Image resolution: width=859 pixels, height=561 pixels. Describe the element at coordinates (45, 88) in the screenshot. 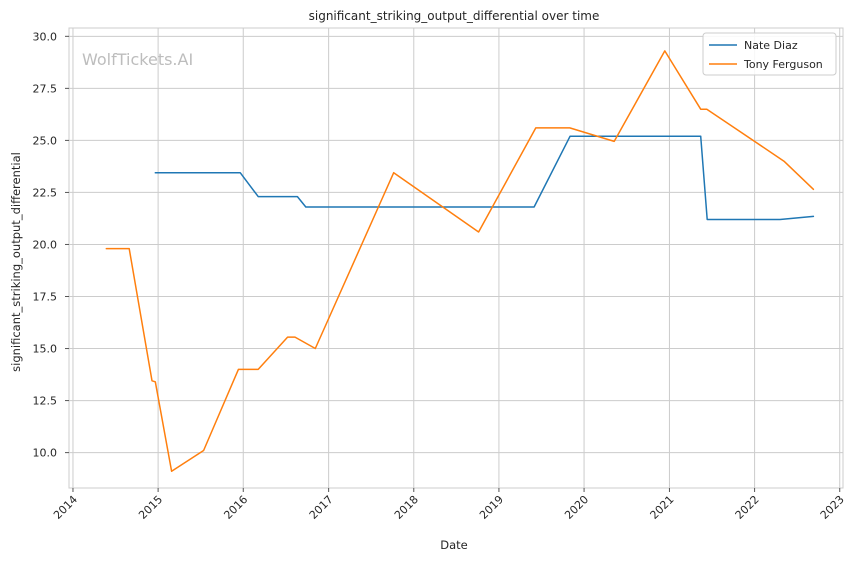

I see `y-tick-label: 27.5` at that location.